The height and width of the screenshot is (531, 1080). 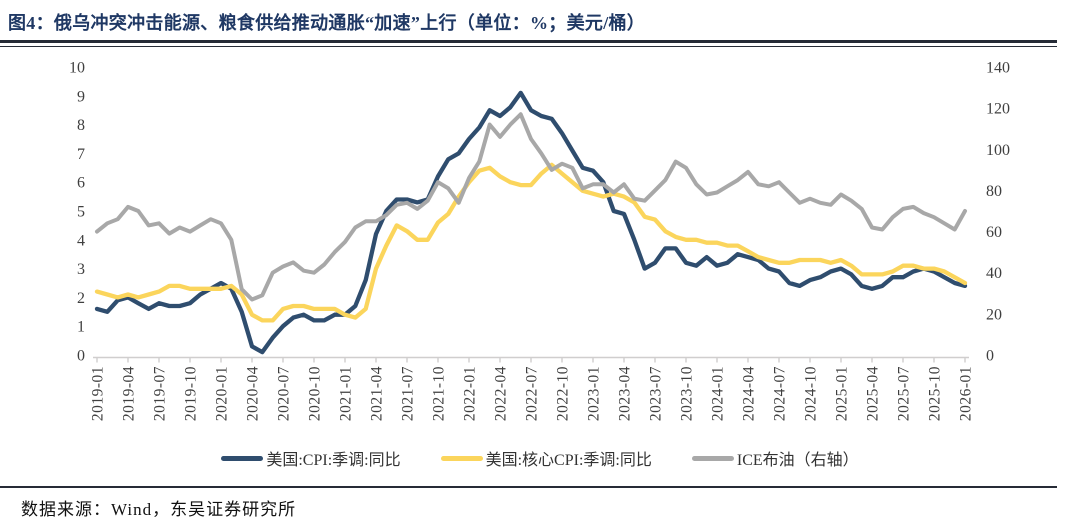 What do you see at coordinates (81, 183) in the screenshot?
I see `svg-text: 6` at bounding box center [81, 183].